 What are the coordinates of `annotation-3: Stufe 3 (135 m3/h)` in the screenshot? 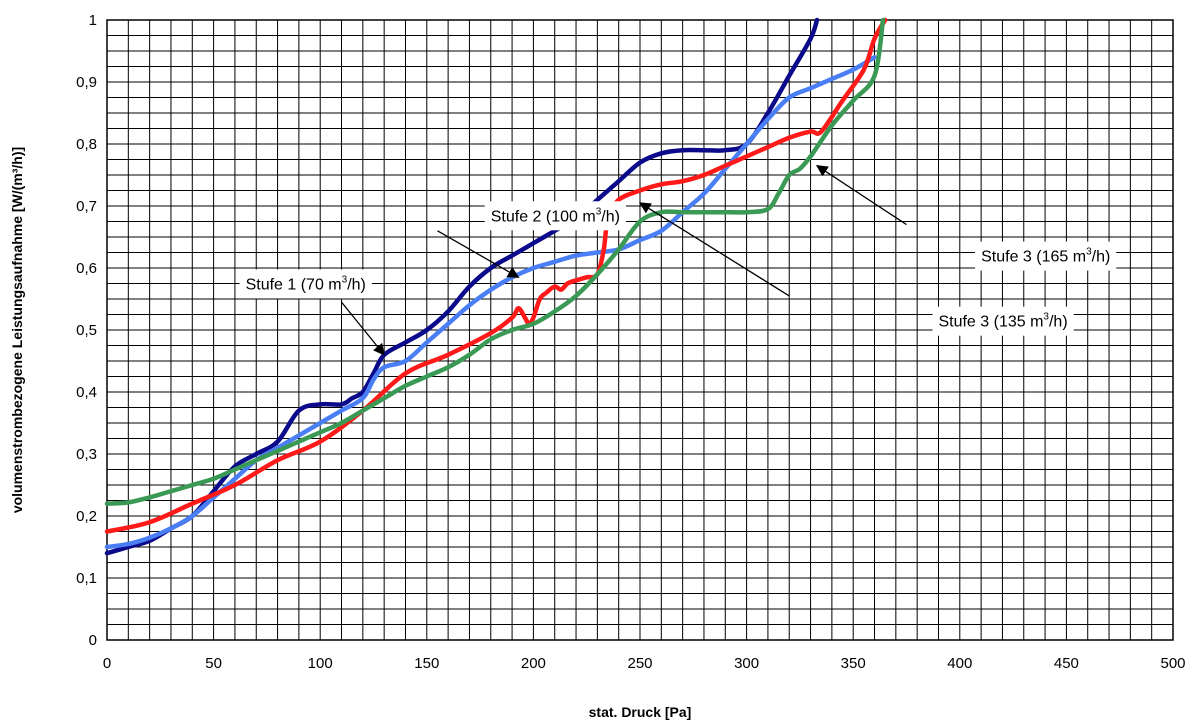 It's located at (856, 269).